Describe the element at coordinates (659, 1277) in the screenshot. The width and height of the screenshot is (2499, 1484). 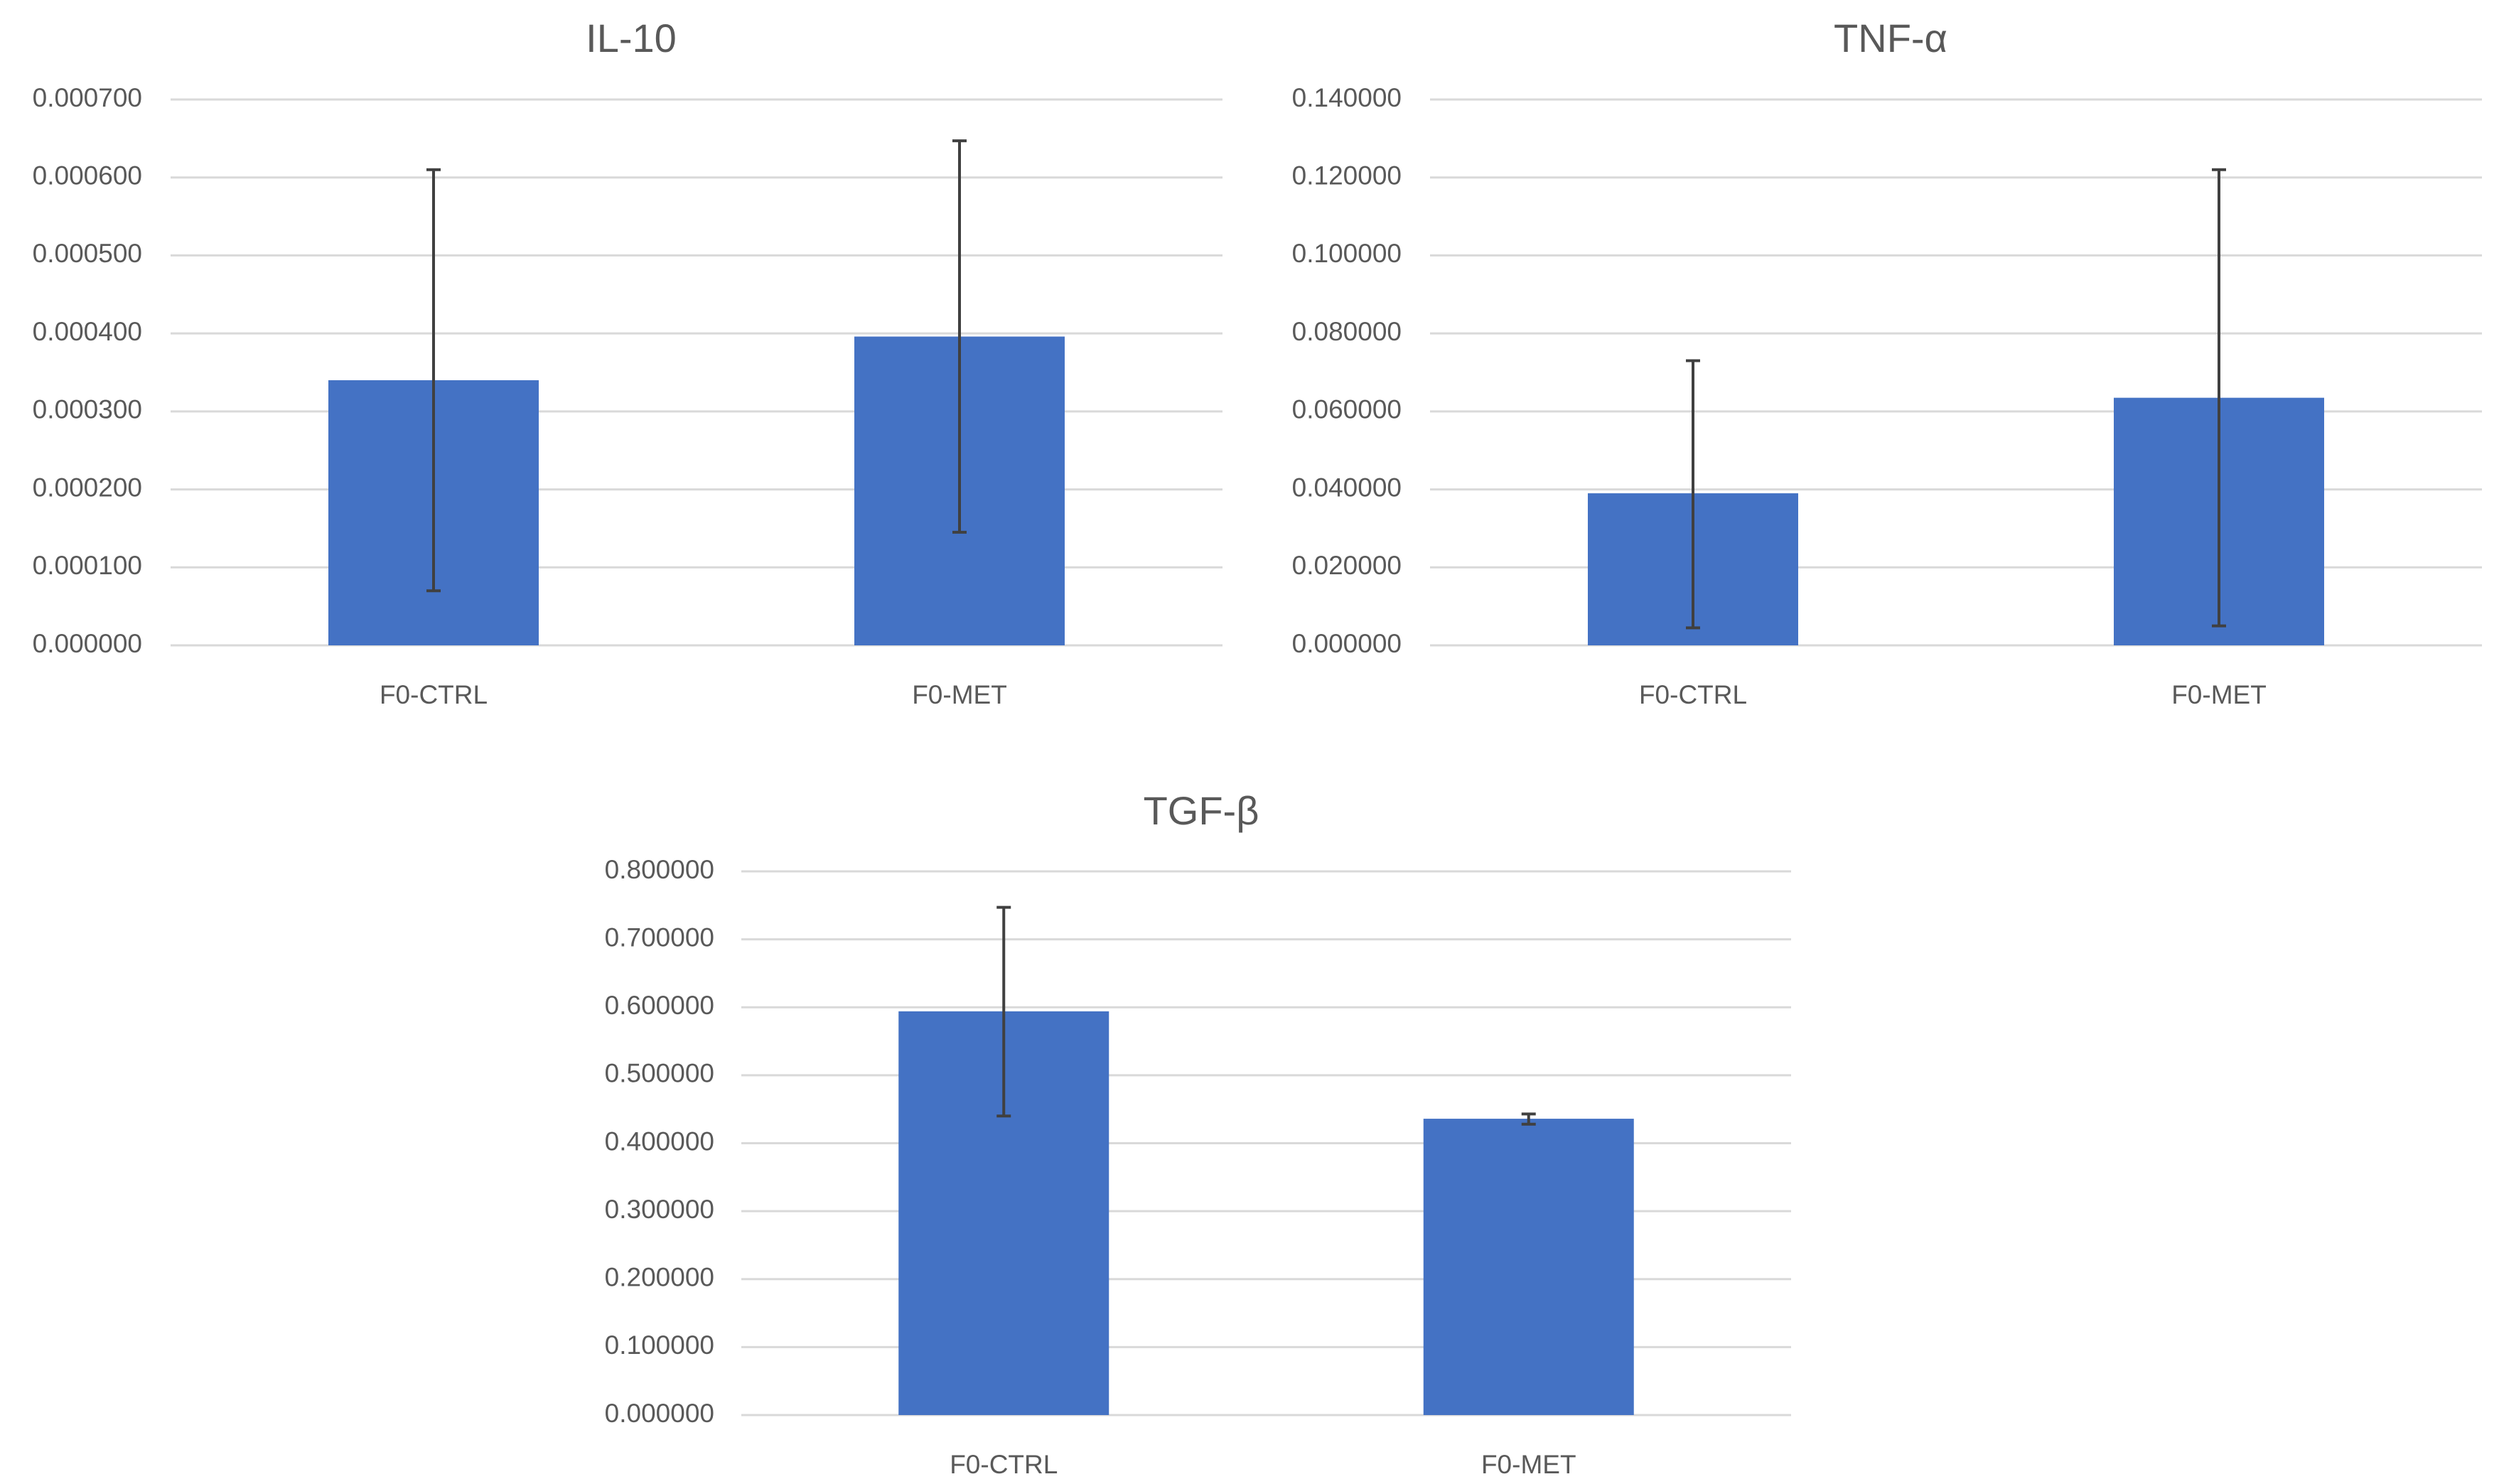
I see `y-tick-label: 0.200000` at that location.